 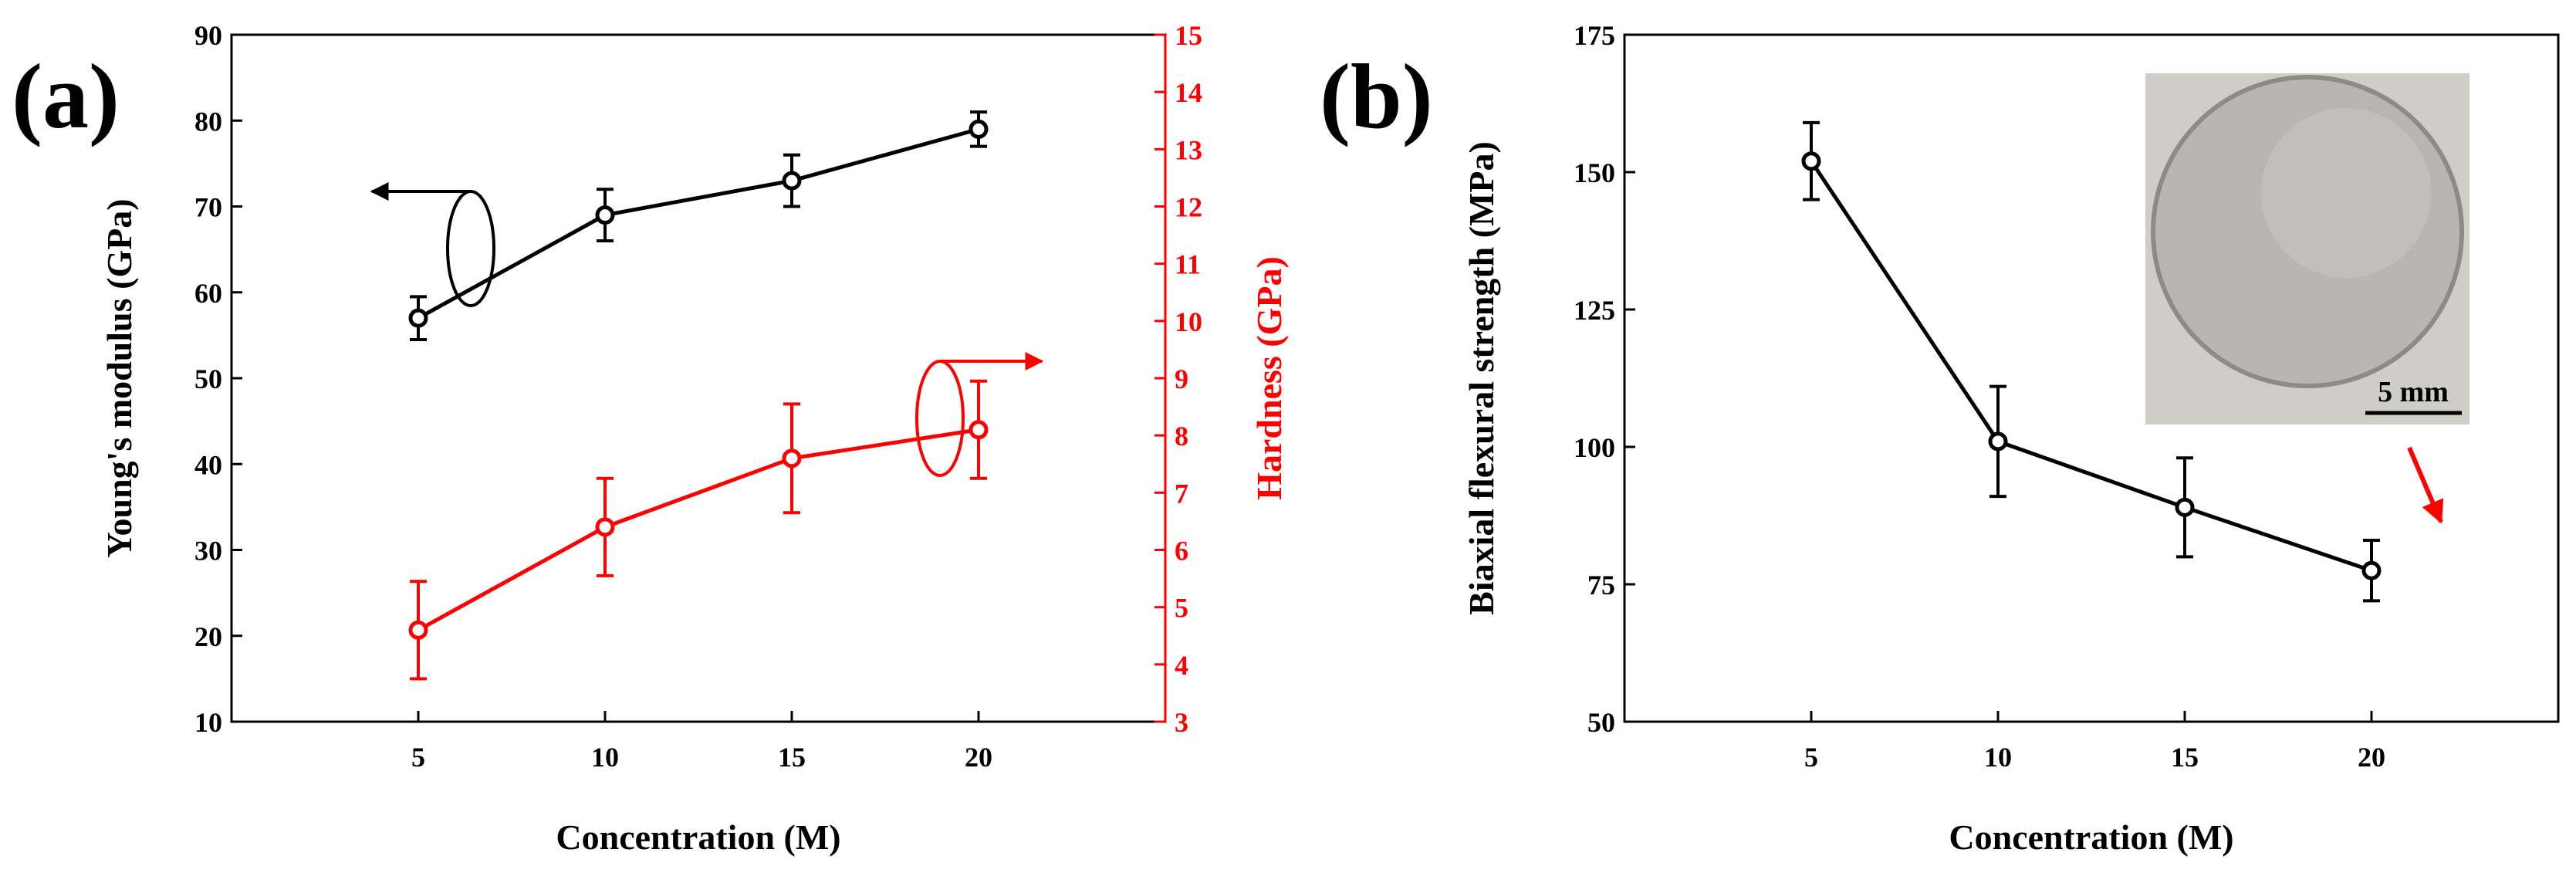 I want to click on inset-disk-highlight, so click(x=2346, y=193).